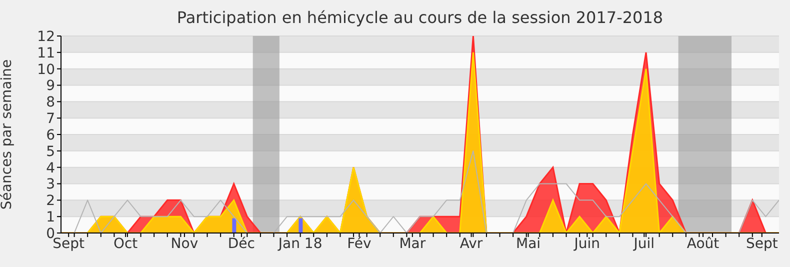 The image size is (790, 267). I want to click on x-tick-label: Jan 18, so click(299, 244).